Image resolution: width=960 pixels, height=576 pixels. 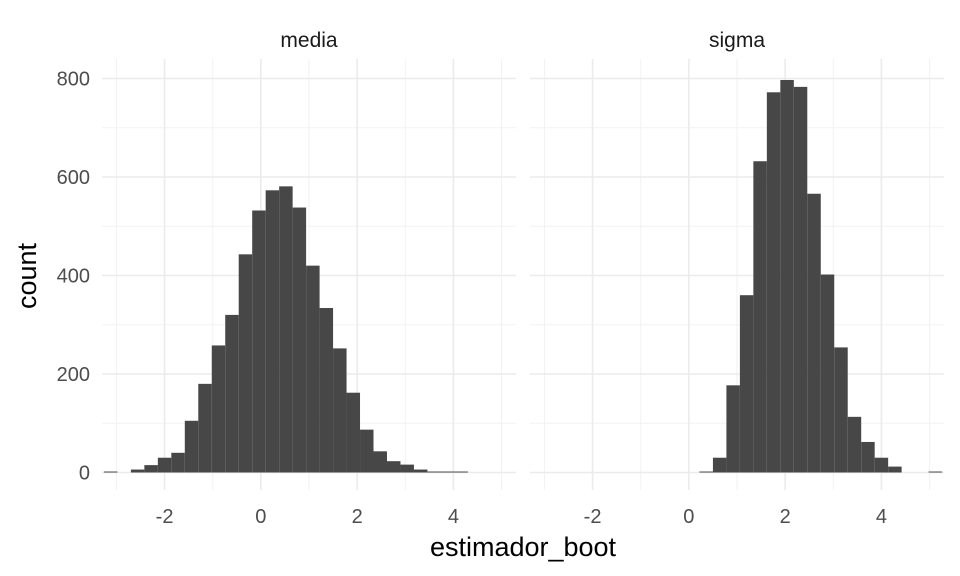 What do you see at coordinates (27, 275) in the screenshot?
I see `y-axis-title: count` at bounding box center [27, 275].